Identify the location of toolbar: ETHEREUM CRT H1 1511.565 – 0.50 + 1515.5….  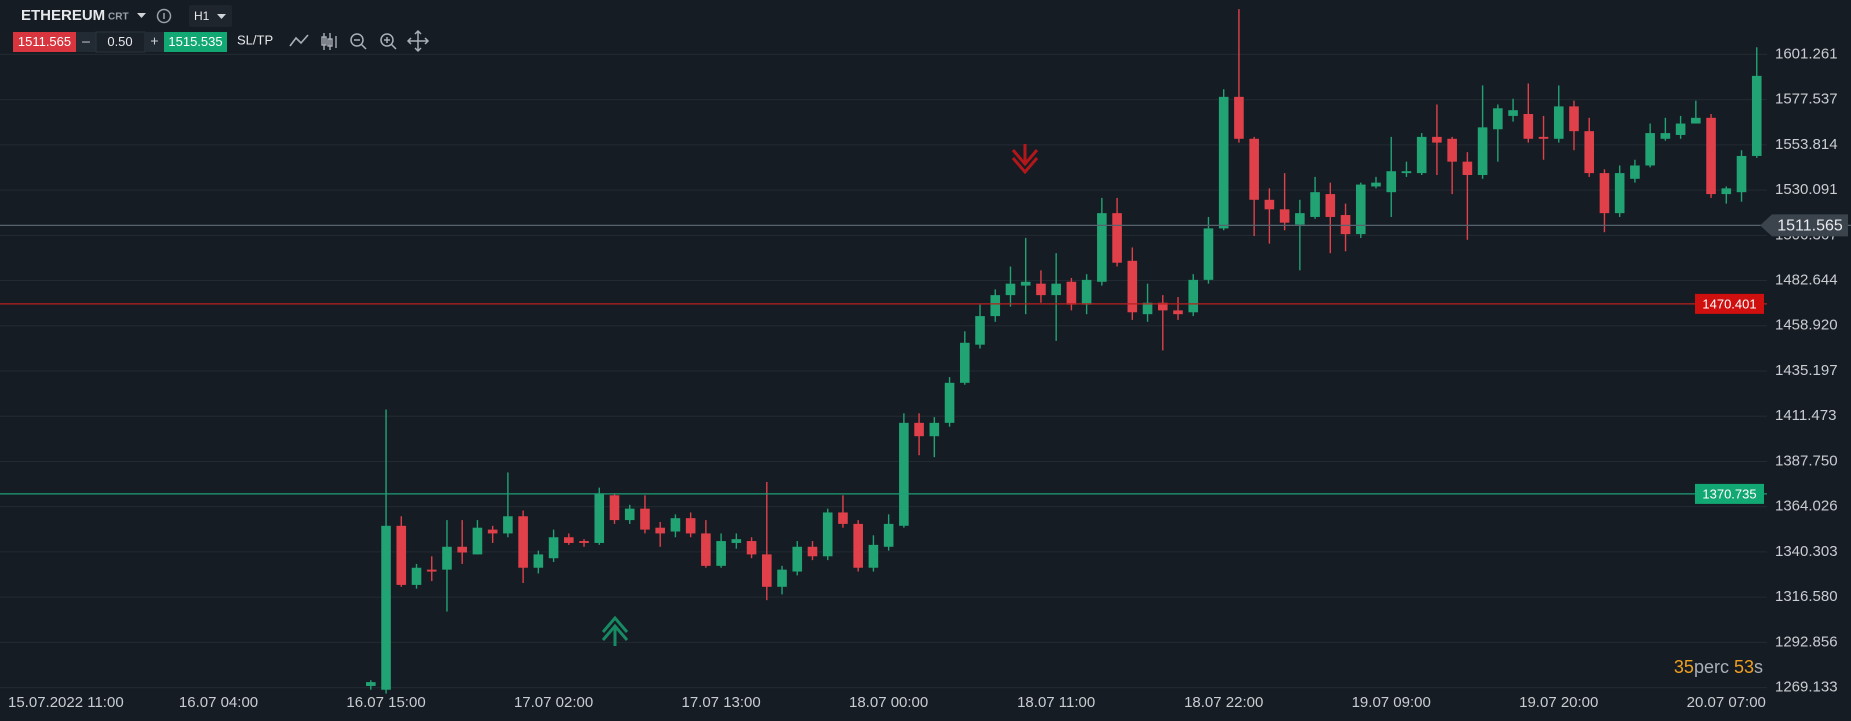
(221, 29).